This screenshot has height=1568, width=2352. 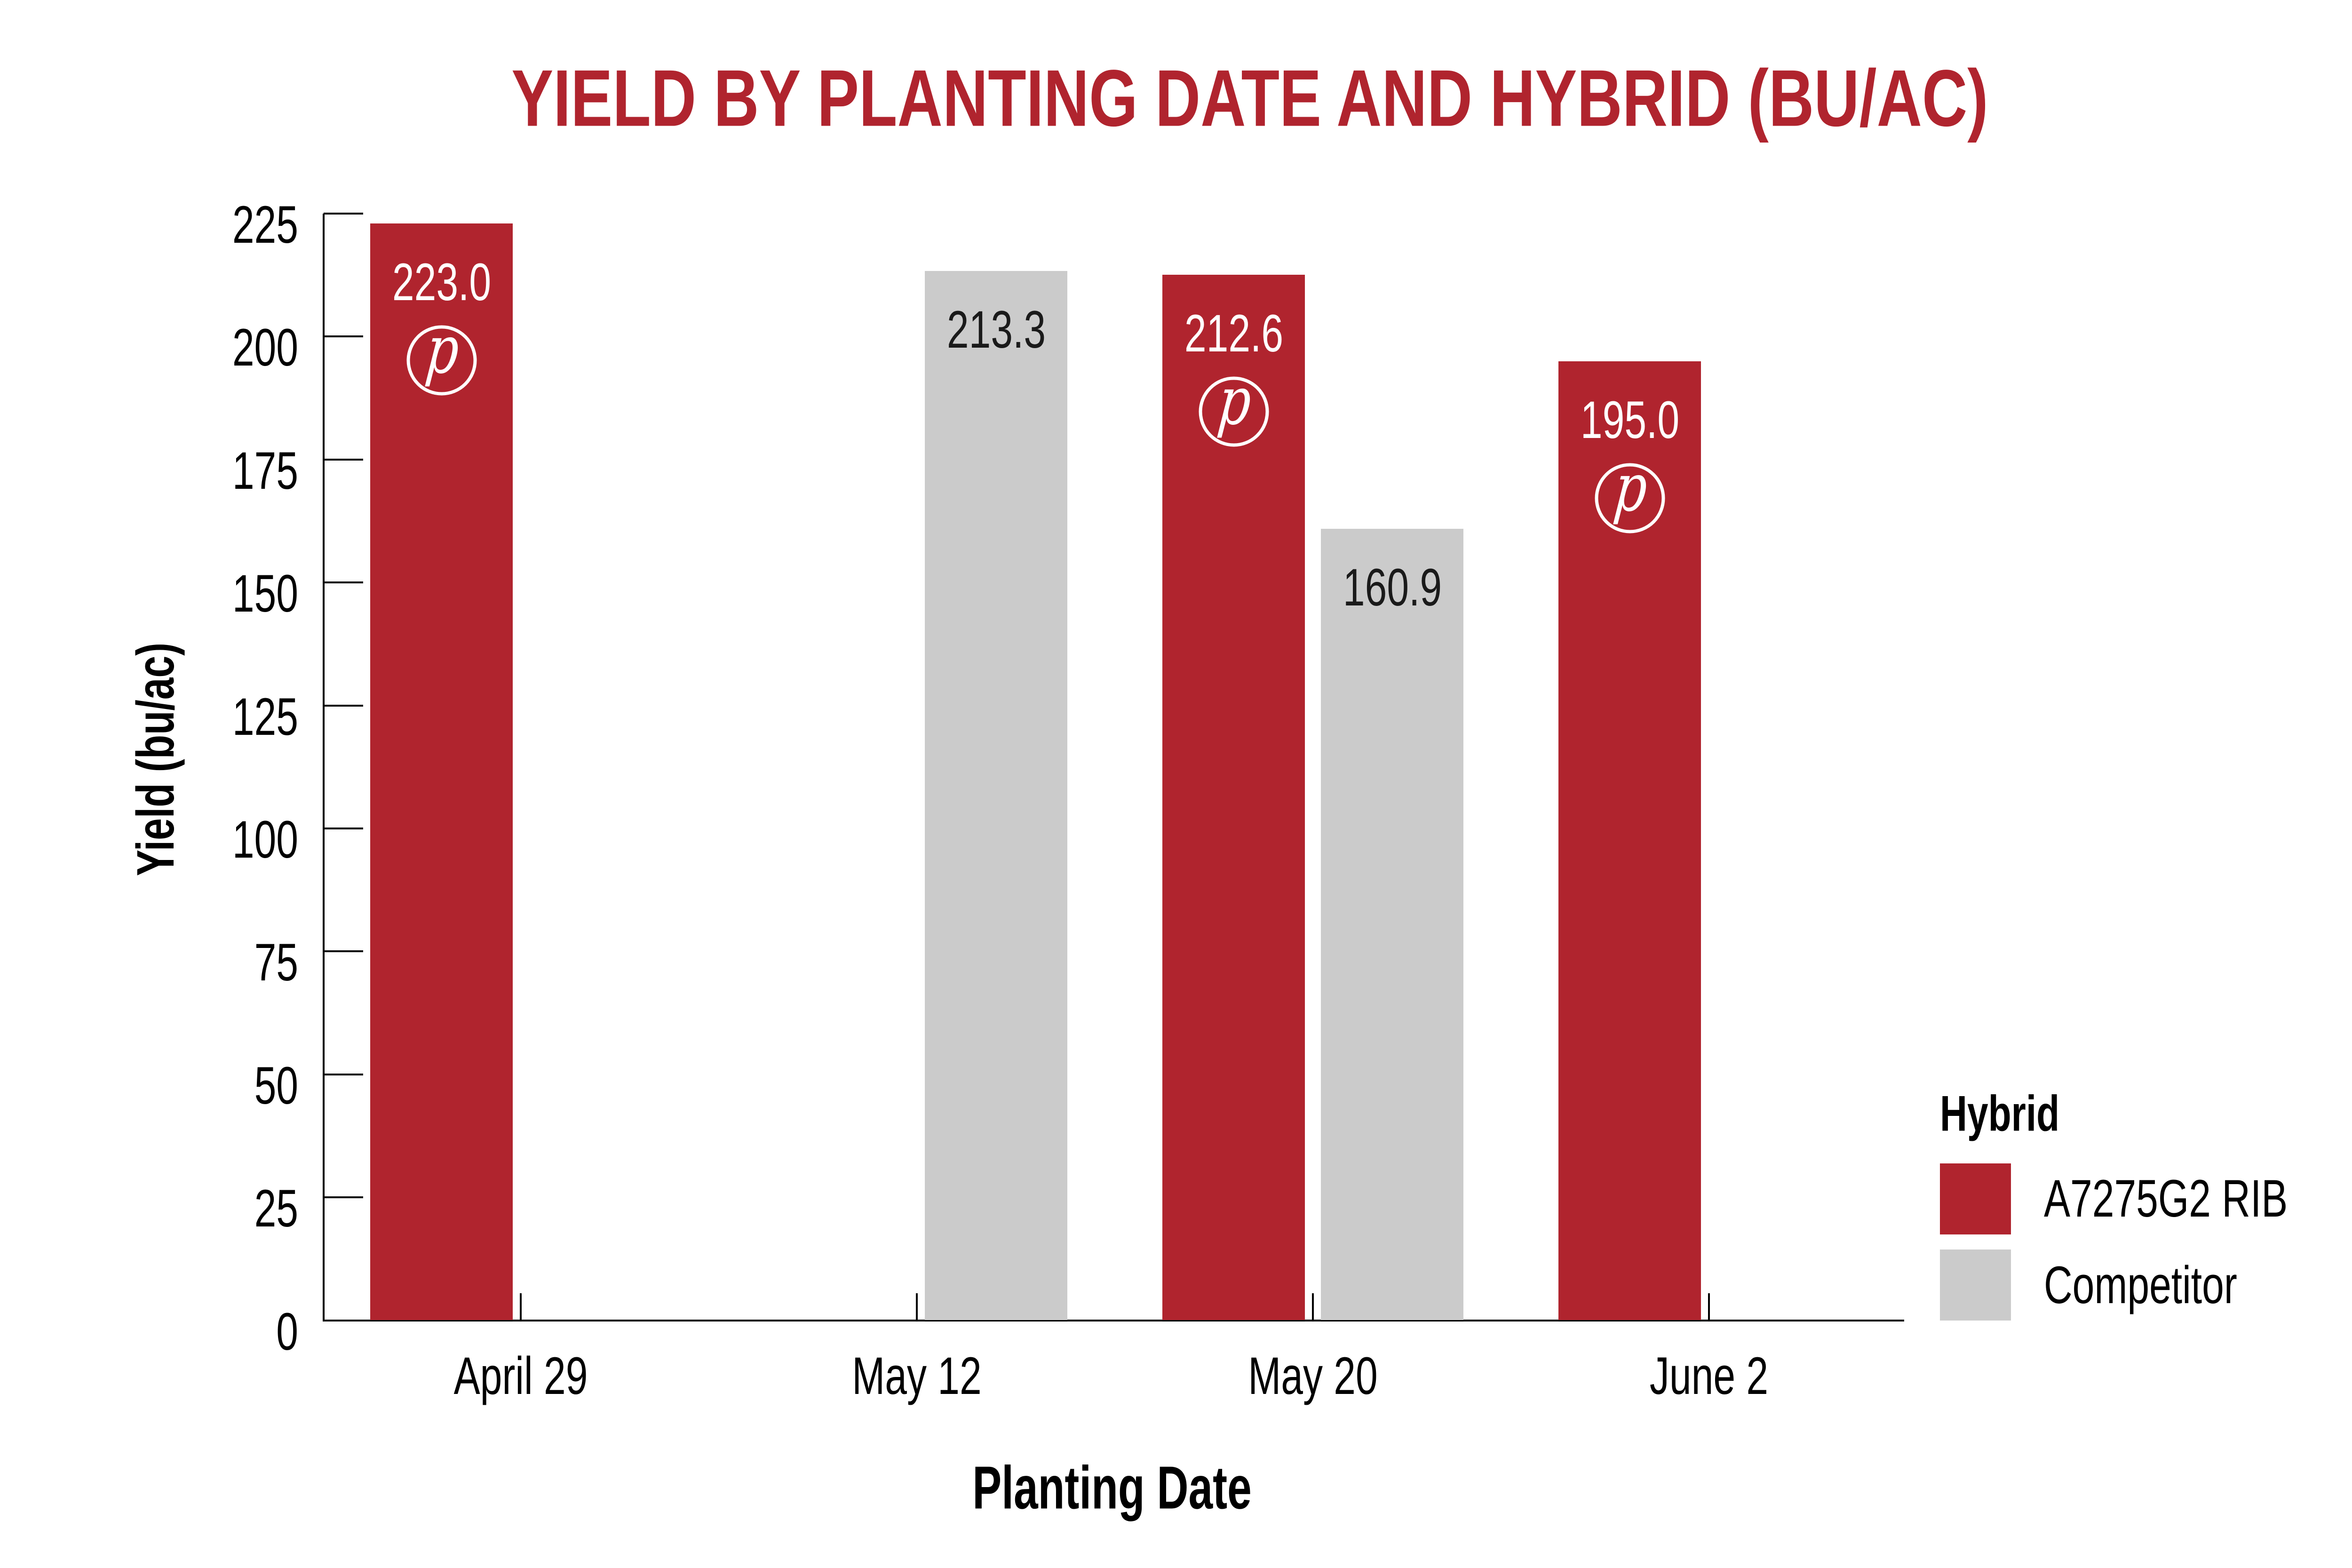 I want to click on y-tick-label: 225, so click(x=265, y=224).